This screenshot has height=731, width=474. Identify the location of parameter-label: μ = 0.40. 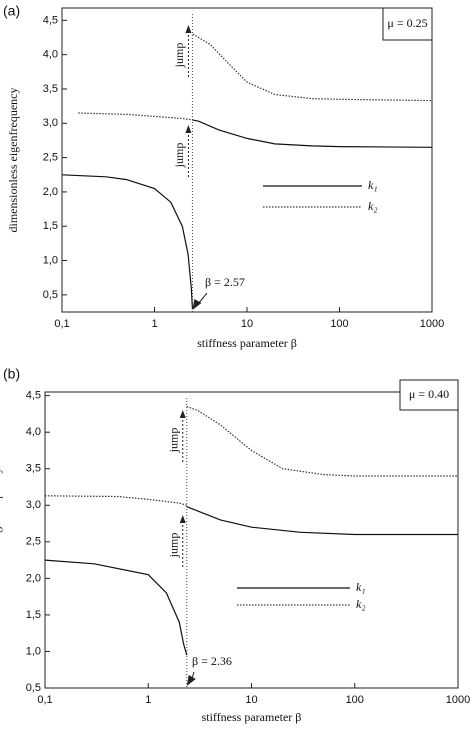
(429, 394).